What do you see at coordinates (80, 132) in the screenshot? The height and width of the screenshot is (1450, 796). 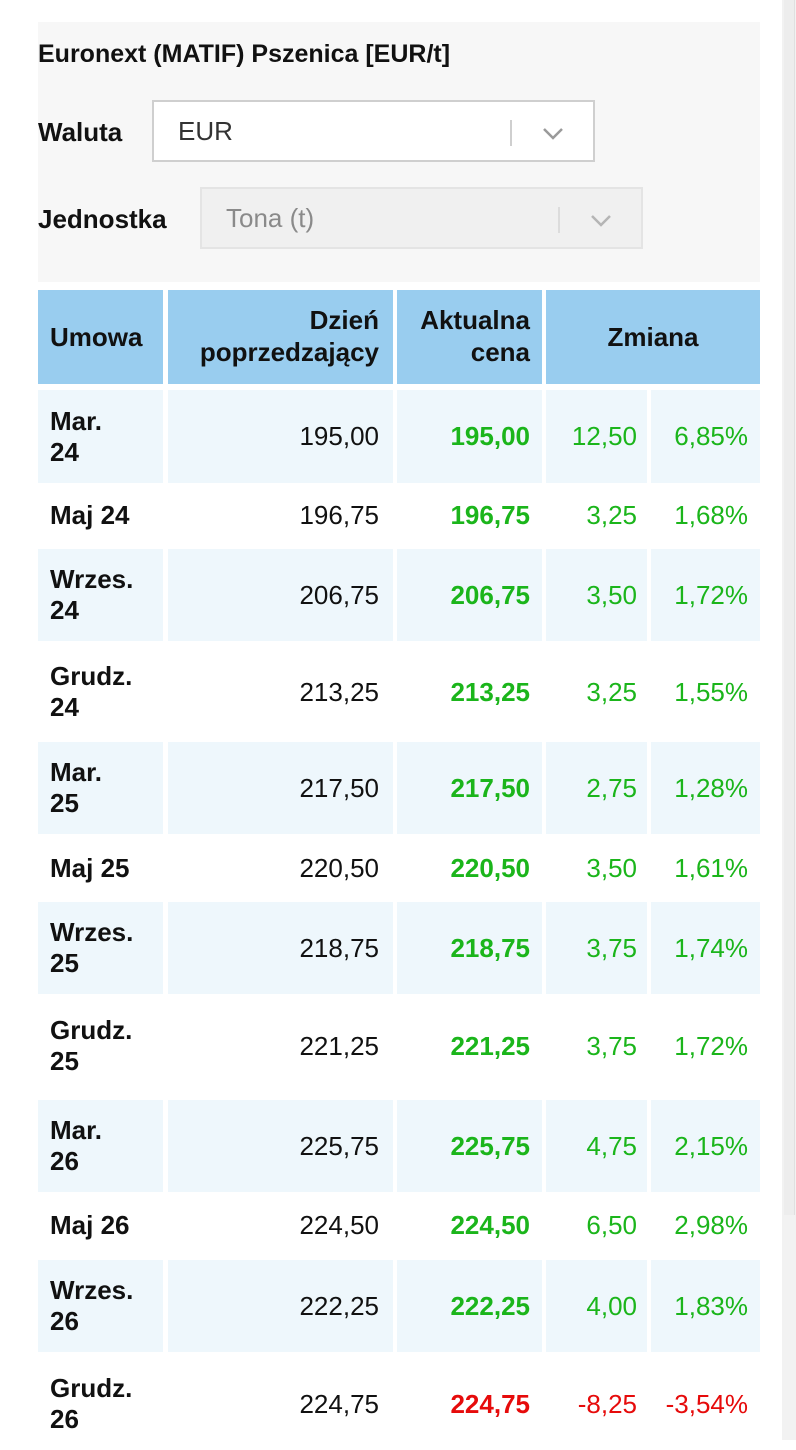 I see `currency-label: Waluta` at bounding box center [80, 132].